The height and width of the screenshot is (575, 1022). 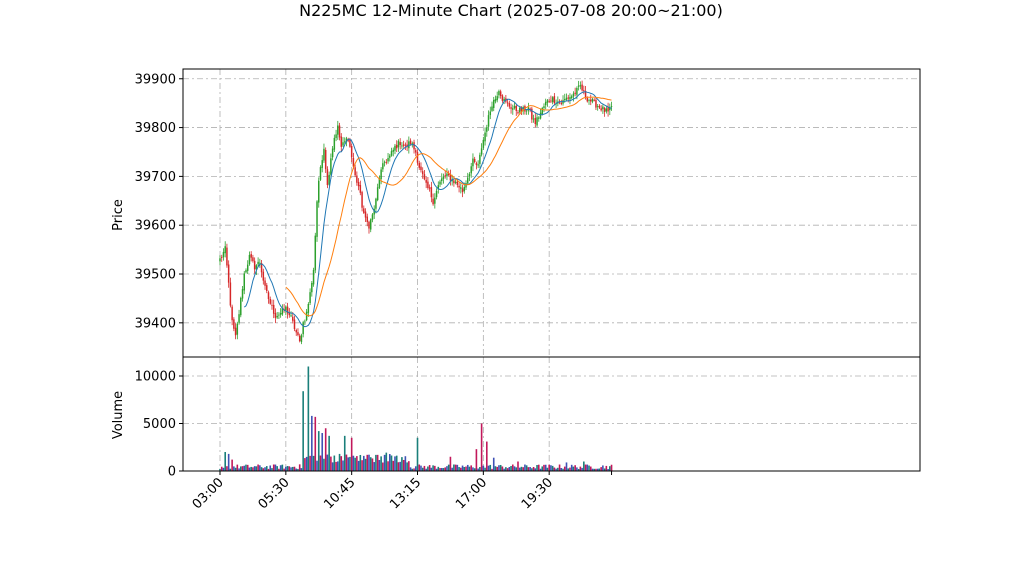 What do you see at coordinates (339, 493) in the screenshot?
I see `x-tick-label: 10:45` at bounding box center [339, 493].